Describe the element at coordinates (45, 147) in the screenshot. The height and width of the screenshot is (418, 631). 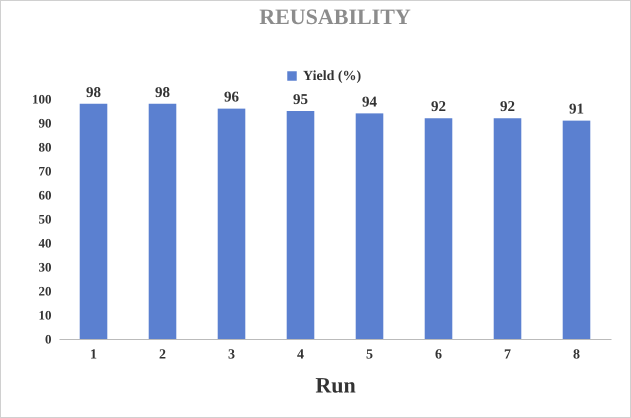
I see `y-tick-label: 80` at that location.